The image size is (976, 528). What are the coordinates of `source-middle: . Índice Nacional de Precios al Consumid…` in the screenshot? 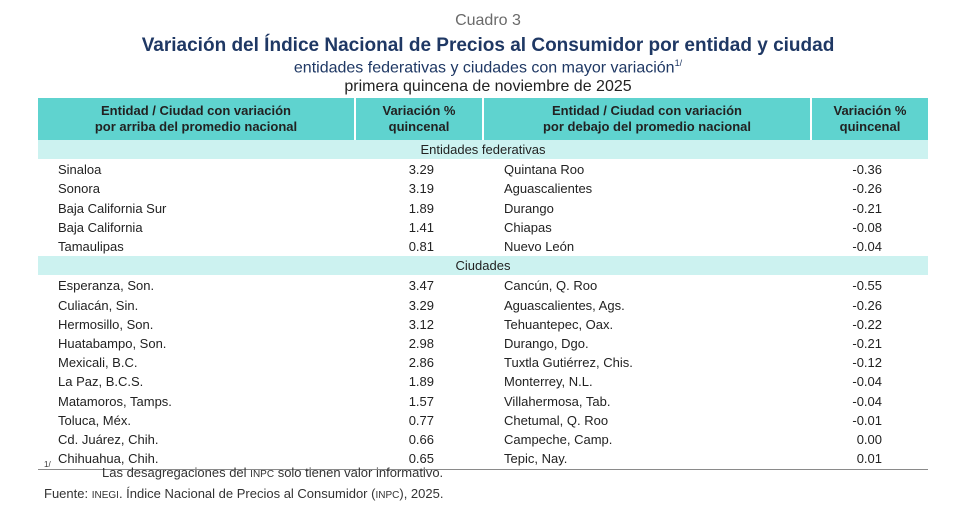 It's located at (247, 493).